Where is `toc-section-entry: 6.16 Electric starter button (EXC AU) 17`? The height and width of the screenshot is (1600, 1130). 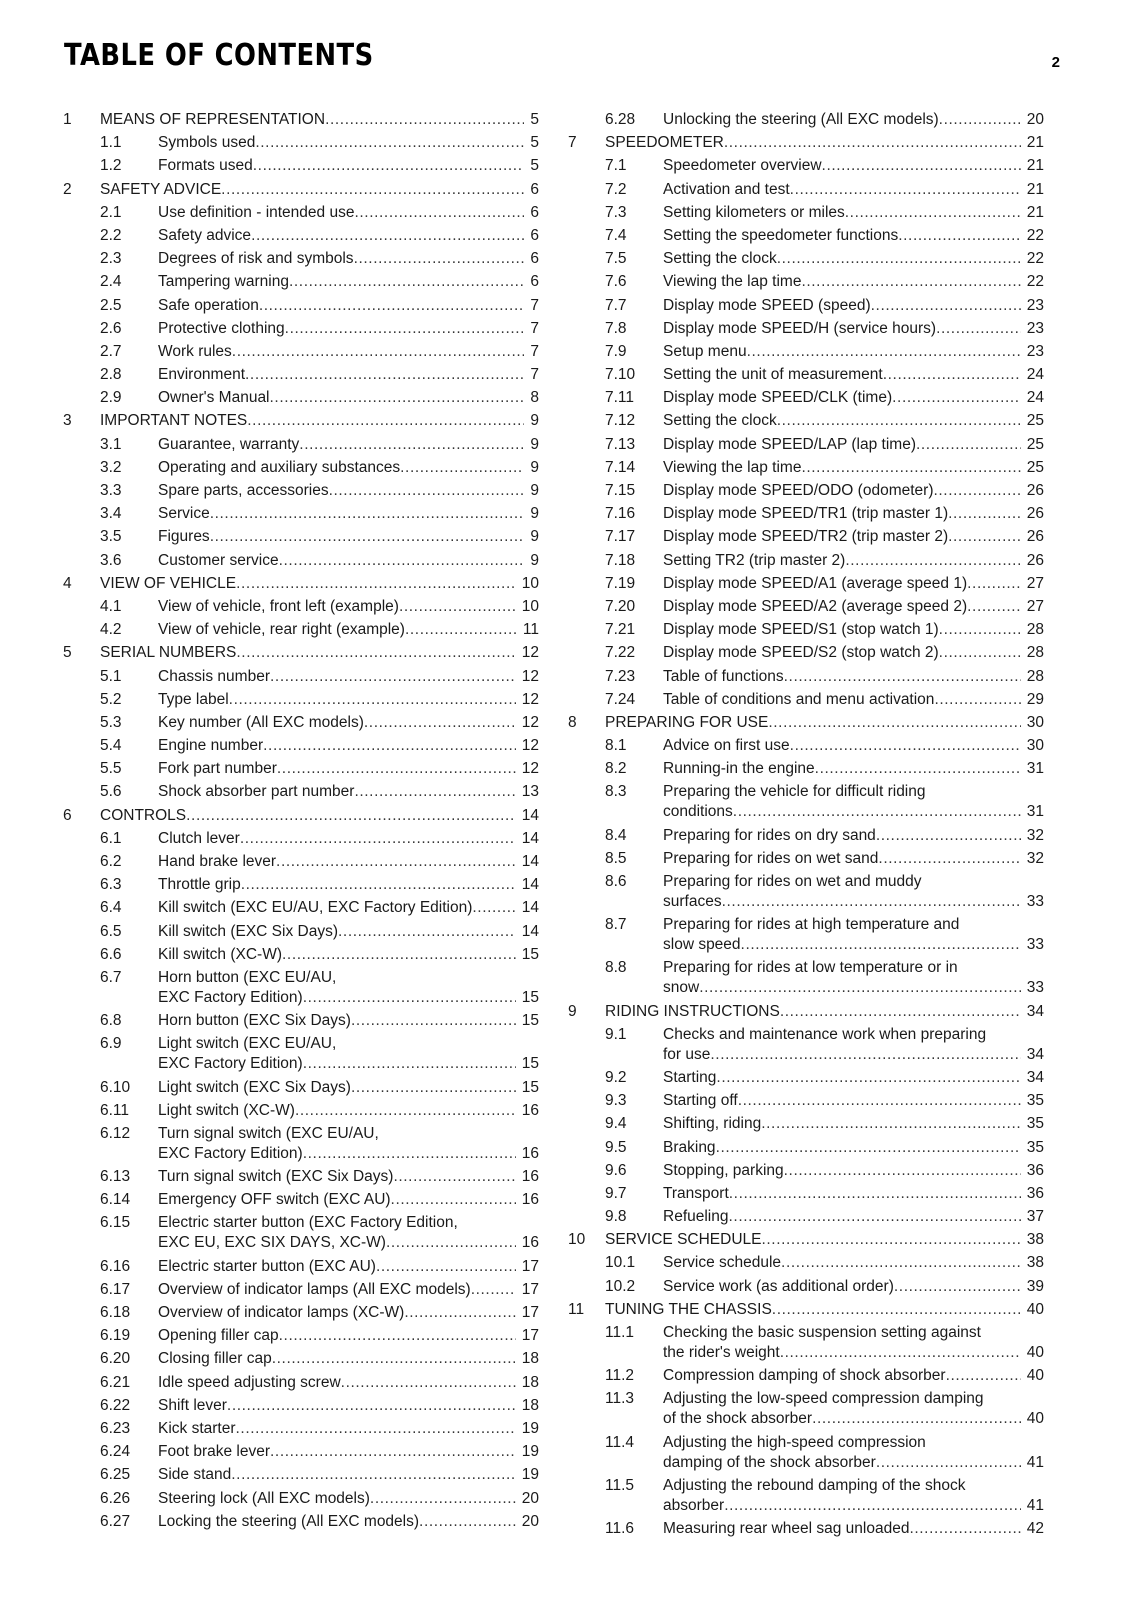
toc-section-entry: 6.16 Electric starter button (EXC AU) 17 is located at coordinates (301, 1267).